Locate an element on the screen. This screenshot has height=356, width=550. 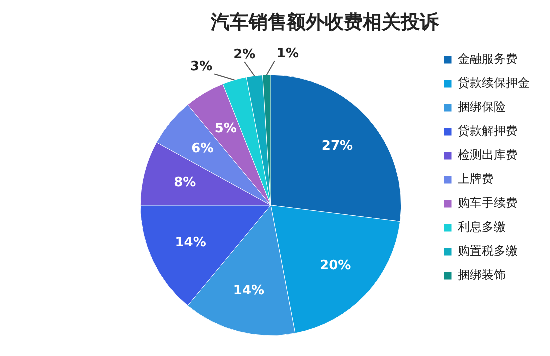
legend-label: 购置税多缴 is located at coordinates (488, 251).